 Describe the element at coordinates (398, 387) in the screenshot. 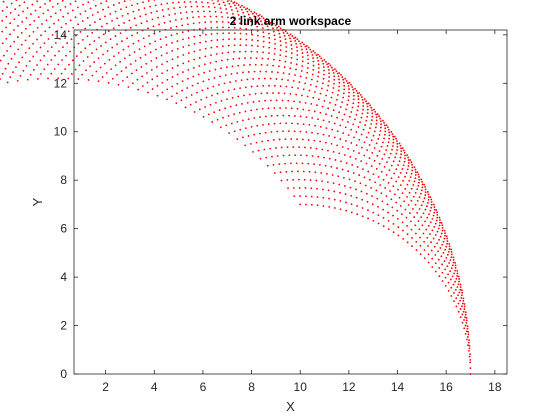

I see `x-tick-label: 14` at that location.